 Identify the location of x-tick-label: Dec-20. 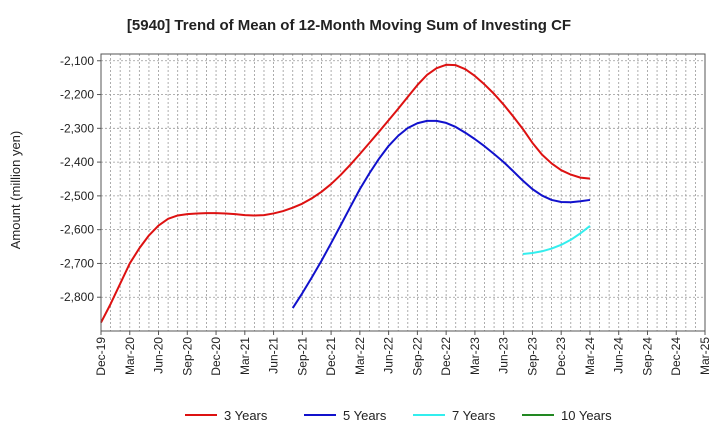
(216, 356).